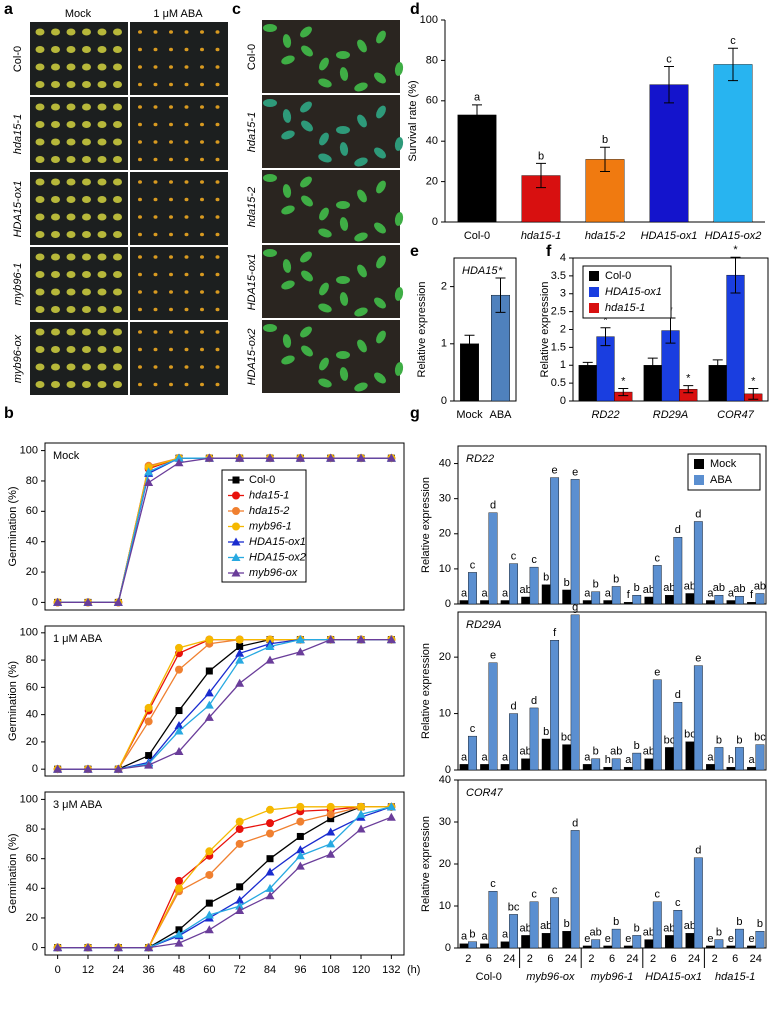 This screenshot has height=1012, width=780. Describe the element at coordinates (422, 330) in the screenshot. I see `y-axis-label: Relative expression` at that location.